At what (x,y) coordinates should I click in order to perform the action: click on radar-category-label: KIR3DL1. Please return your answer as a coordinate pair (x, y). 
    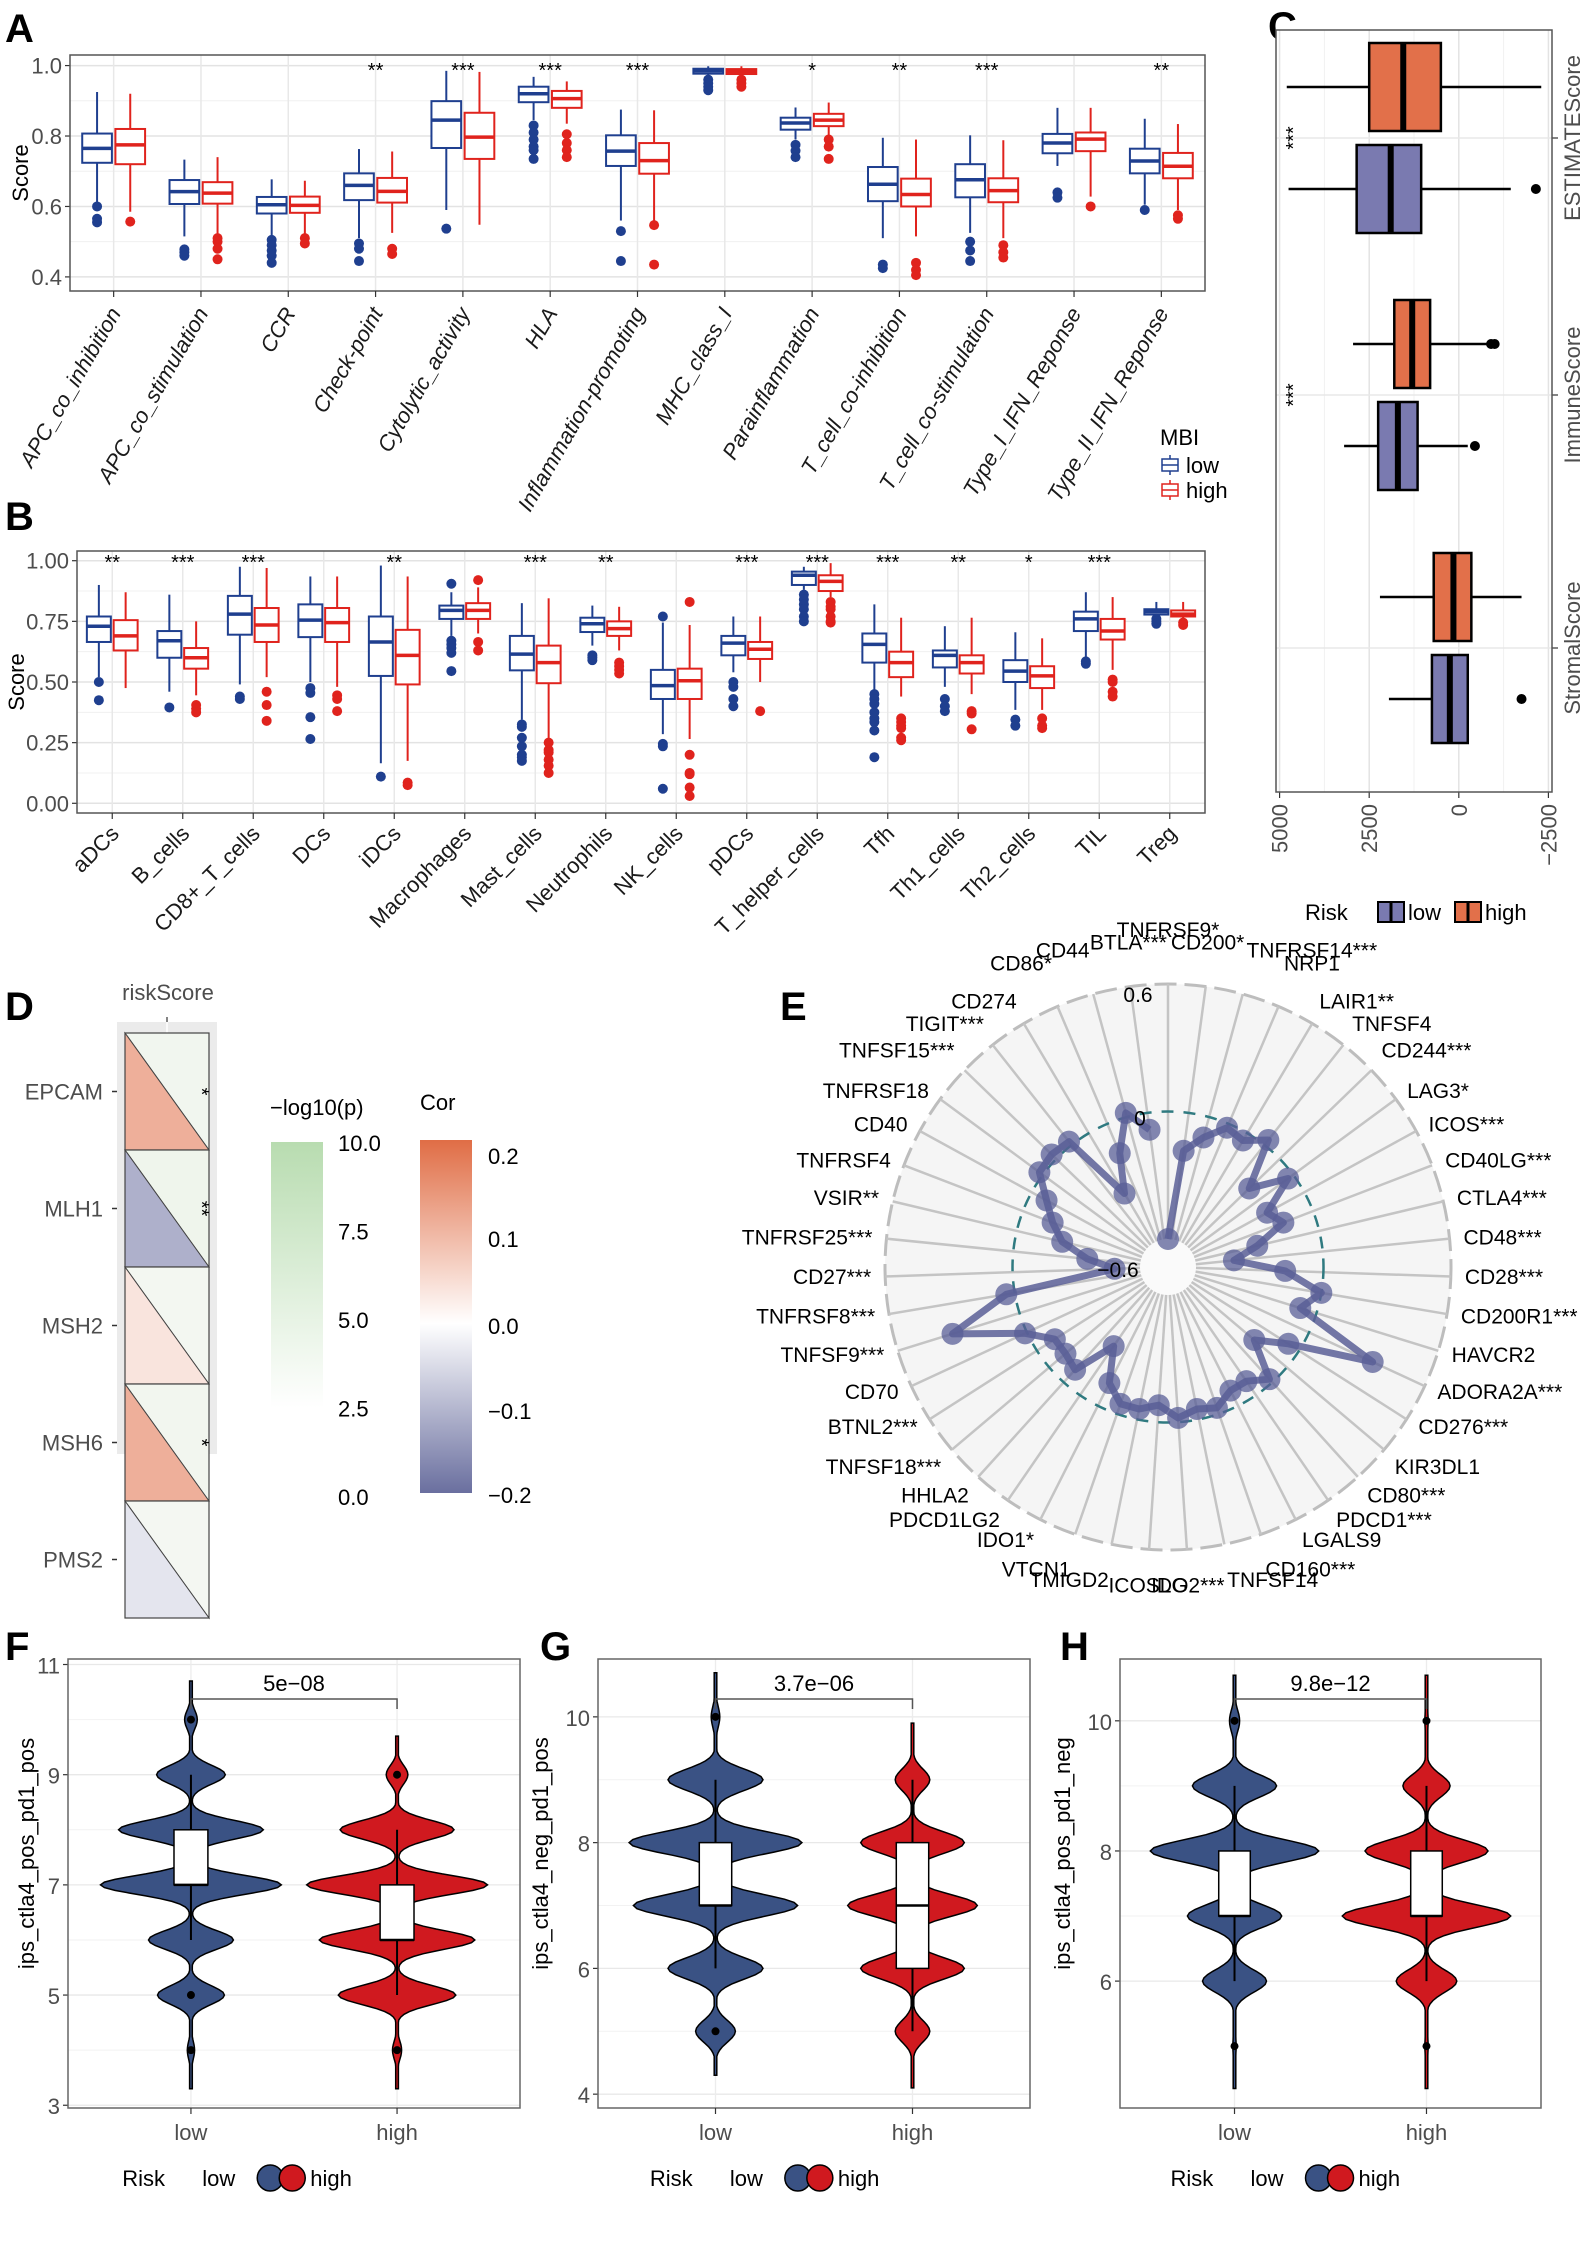
    Looking at the image, I should click on (1437, 1467).